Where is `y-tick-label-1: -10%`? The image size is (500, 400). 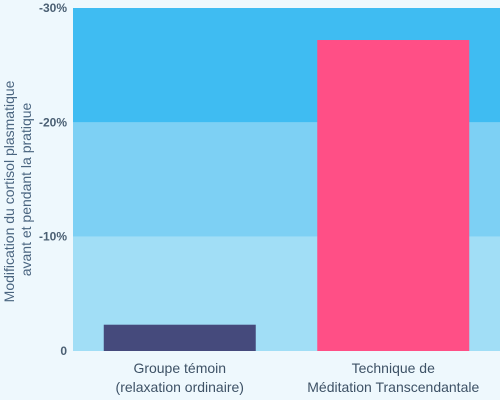
y-tick-label-1: -10% is located at coordinates (53, 237).